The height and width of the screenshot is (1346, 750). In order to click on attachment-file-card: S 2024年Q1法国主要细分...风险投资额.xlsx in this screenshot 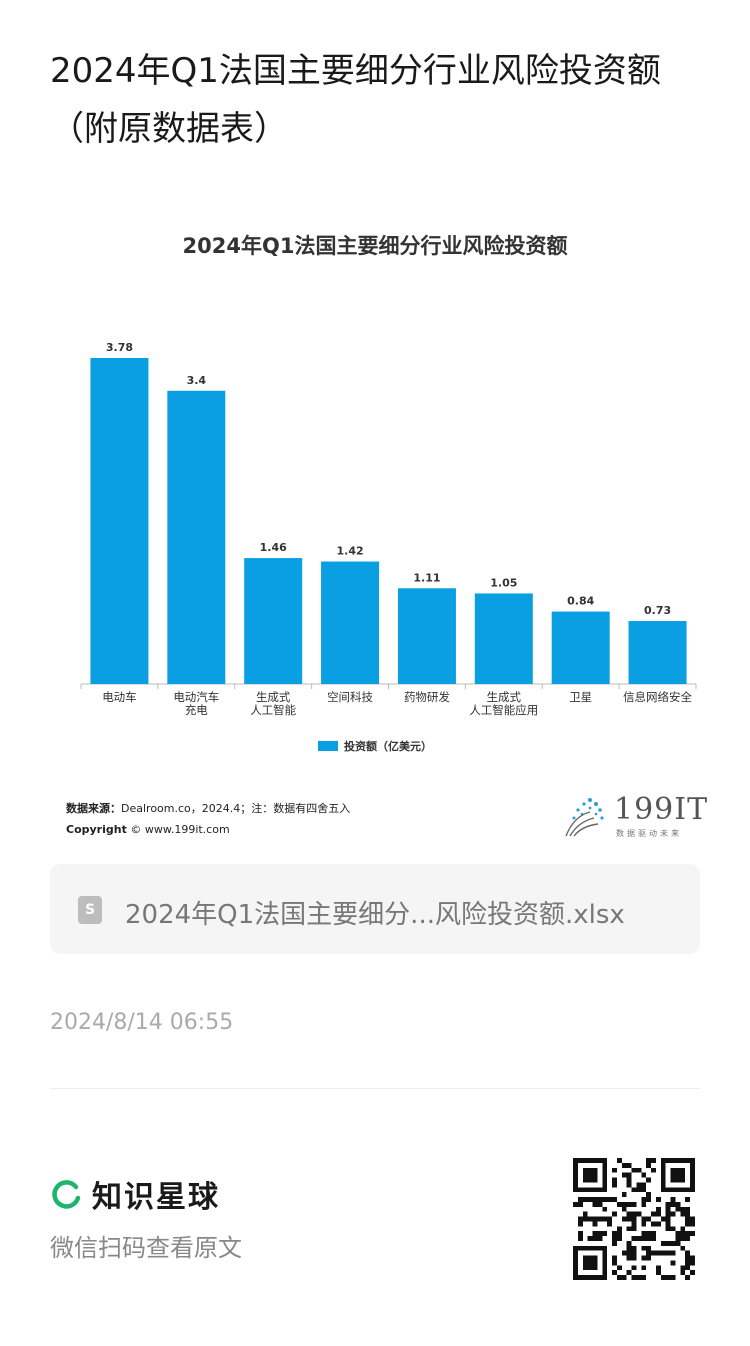, I will do `click(375, 909)`.